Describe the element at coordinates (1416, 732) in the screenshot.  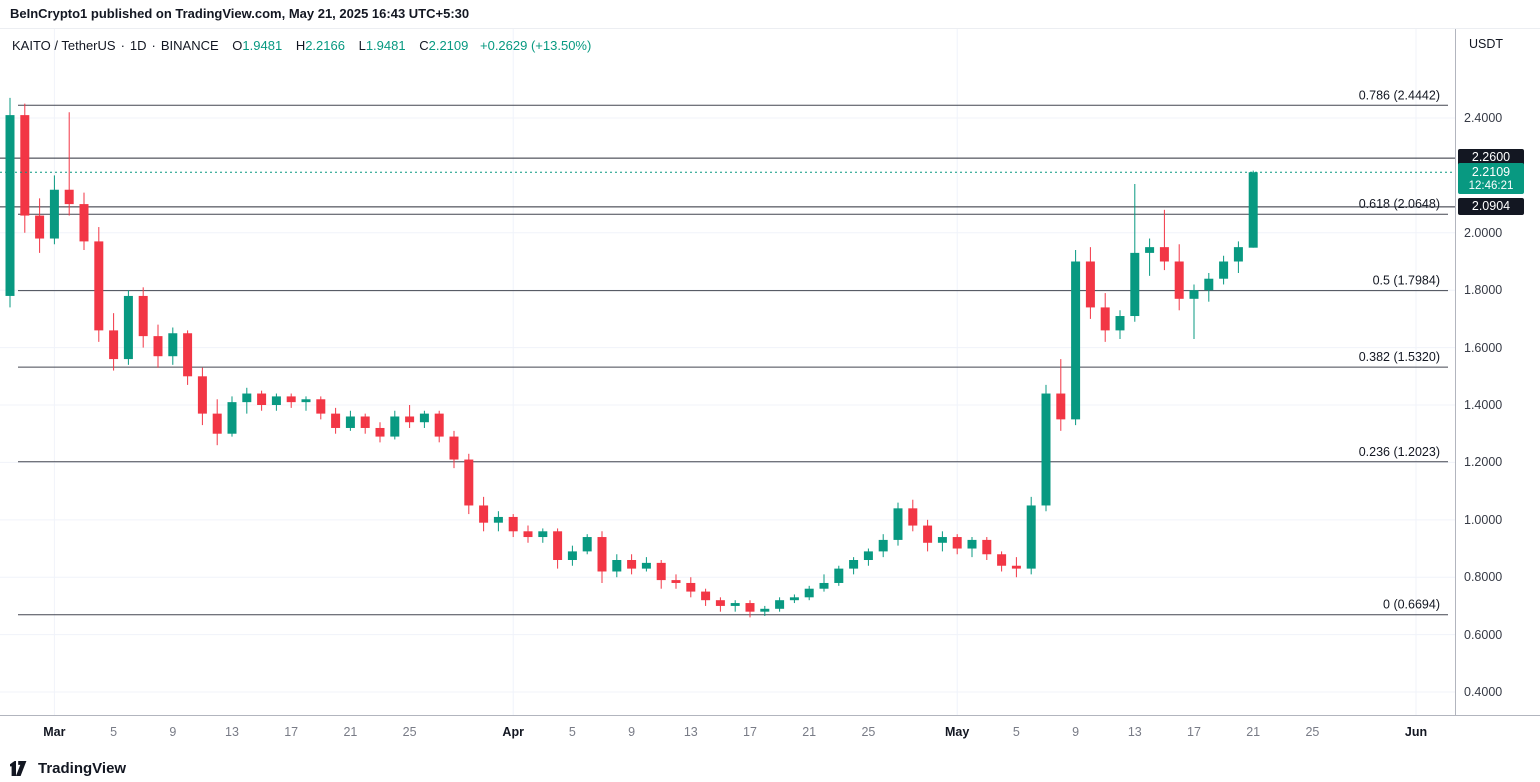
I see `date-tick-month: Jun` at that location.